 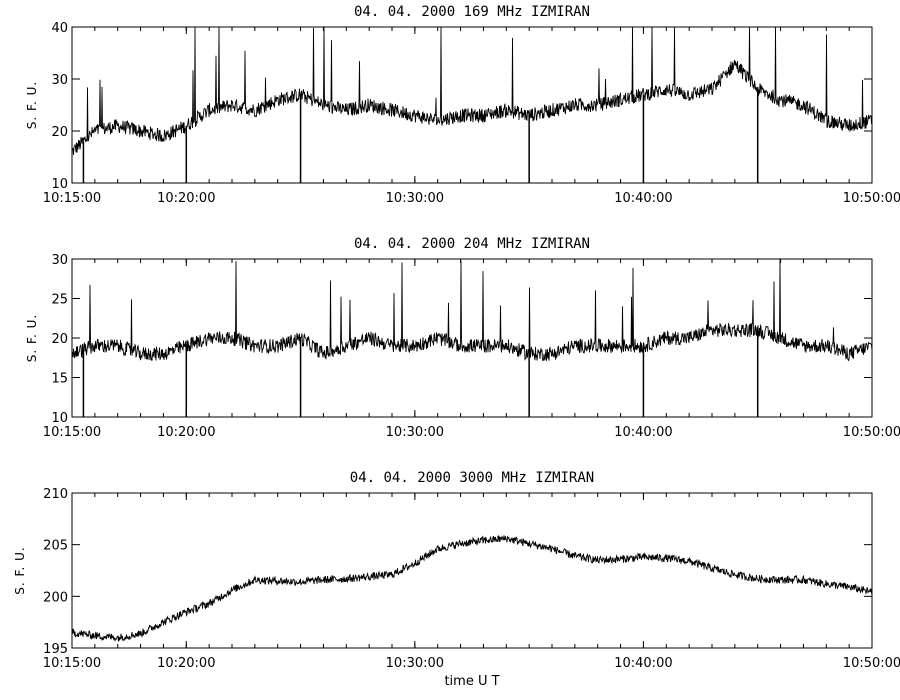 I want to click on y-tick-label: 195, so click(x=55, y=649).